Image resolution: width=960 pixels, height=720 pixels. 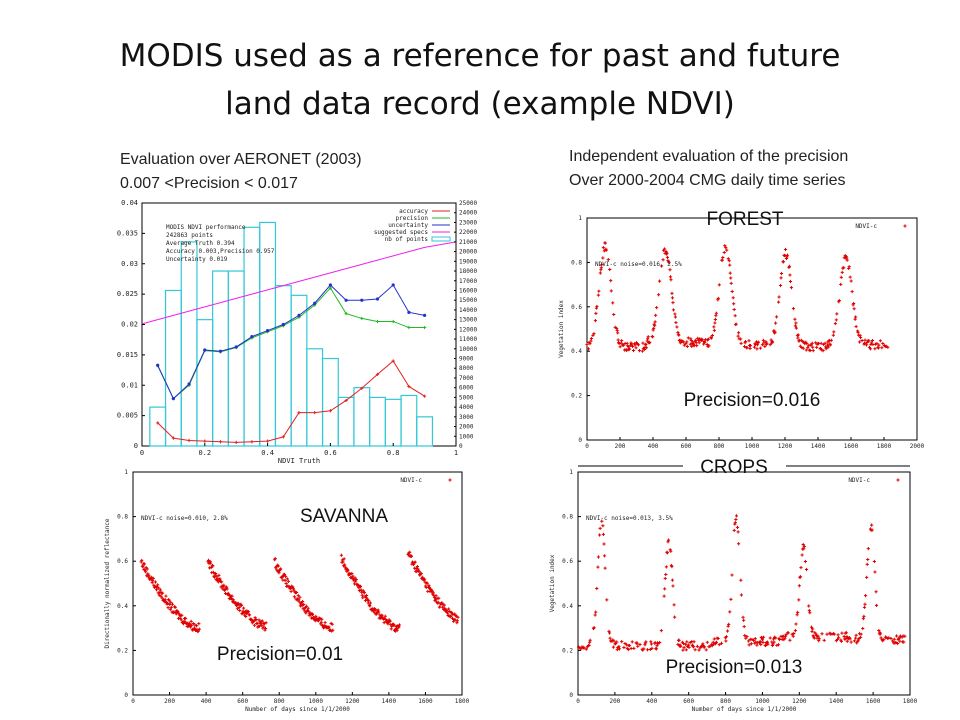 I want to click on y-tick-label: 0.6, so click(x=122, y=561).